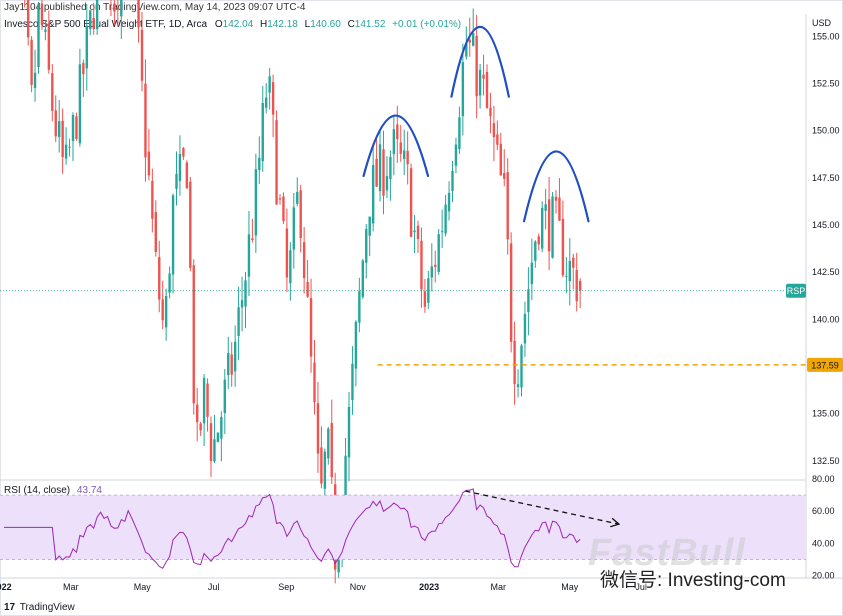 The height and width of the screenshot is (616, 843). I want to click on price-tick-label: 132.50, so click(826, 461).